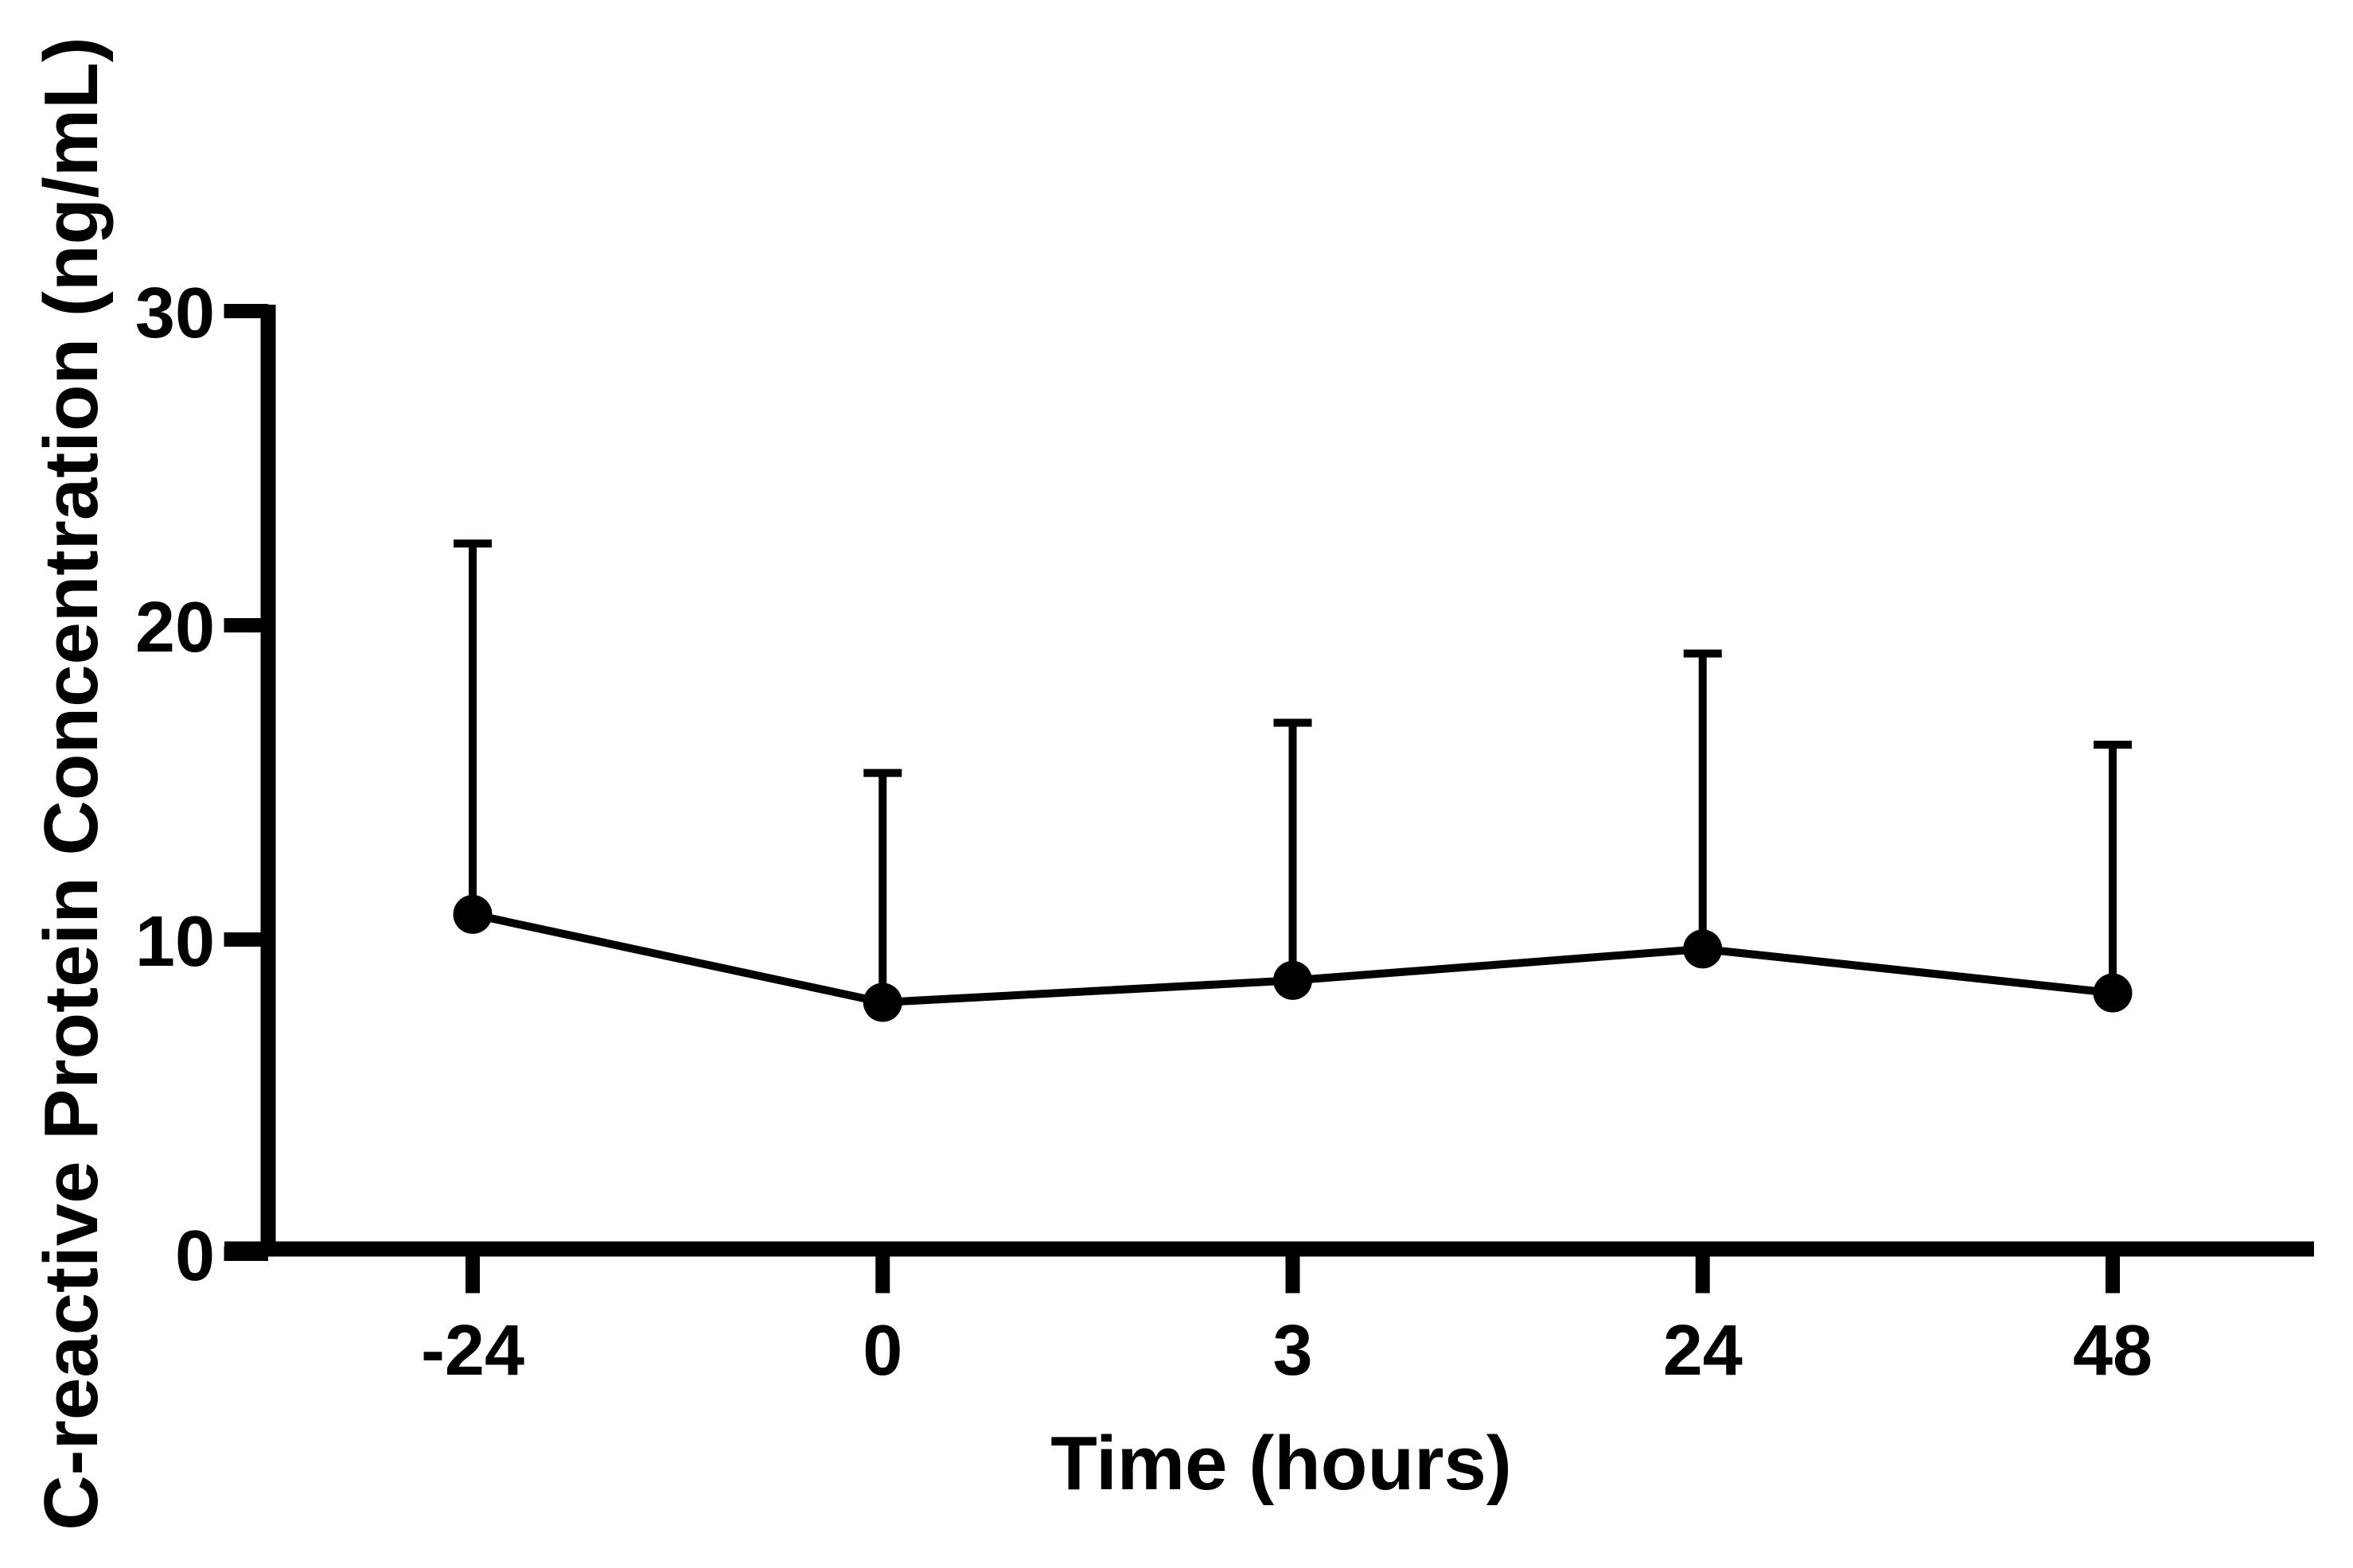 The width and height of the screenshot is (2353, 1568). I want to click on y-axis-title: C-reactive Protein Concentration (ng/mL), so click(72, 784).